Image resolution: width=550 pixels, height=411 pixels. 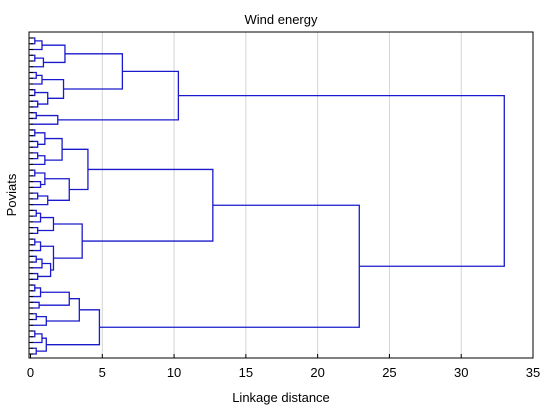 I want to click on x-tick-label-25: 25, so click(x=389, y=372).